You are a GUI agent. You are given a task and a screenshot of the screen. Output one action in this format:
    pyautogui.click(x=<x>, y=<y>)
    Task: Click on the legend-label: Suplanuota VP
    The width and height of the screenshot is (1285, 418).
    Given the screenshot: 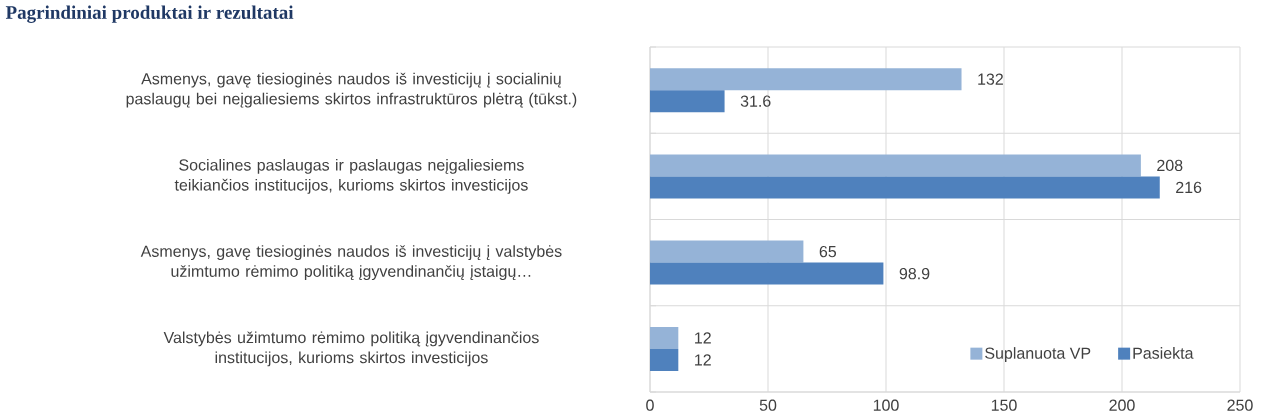 What is the action you would take?
    pyautogui.click(x=1038, y=355)
    